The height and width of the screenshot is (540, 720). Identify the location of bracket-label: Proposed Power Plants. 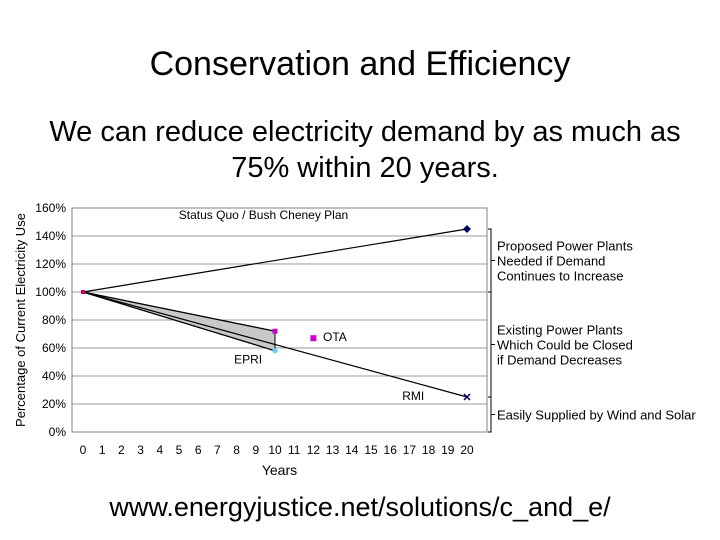
(565, 246).